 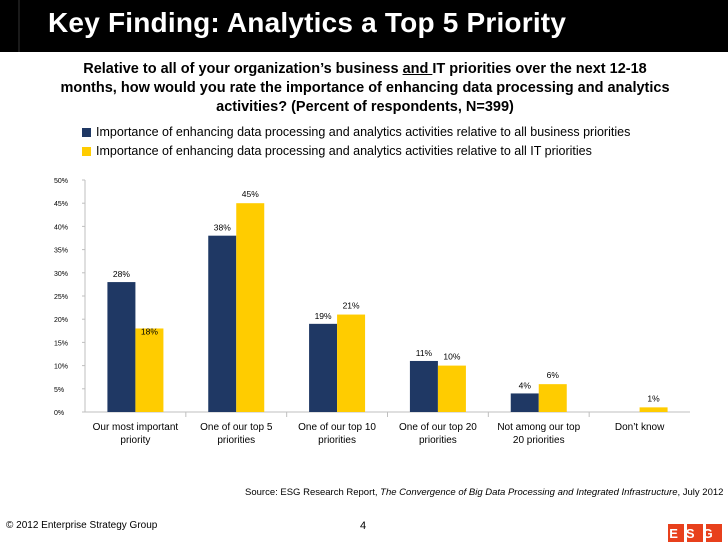 I want to click on title-accent, so click(x=10, y=26).